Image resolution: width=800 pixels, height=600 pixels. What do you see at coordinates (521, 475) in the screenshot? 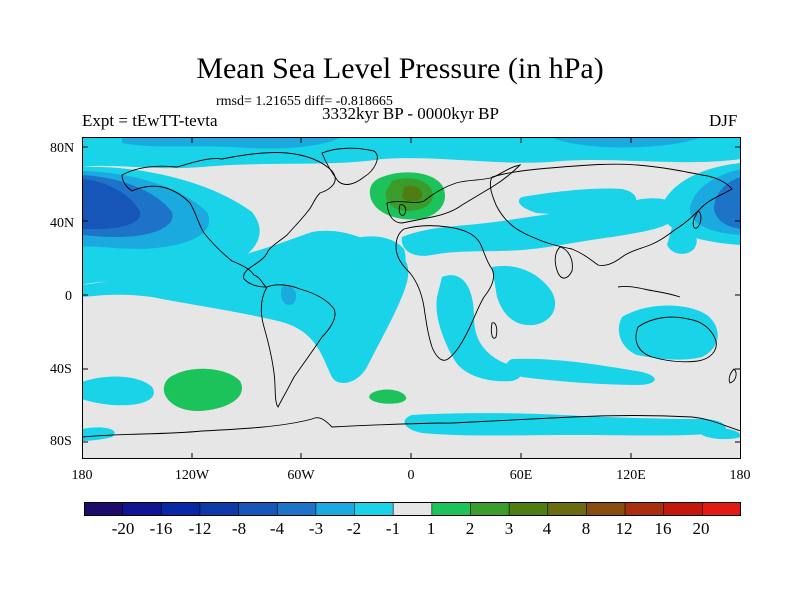
I see `lon-label-60e: 60E` at bounding box center [521, 475].